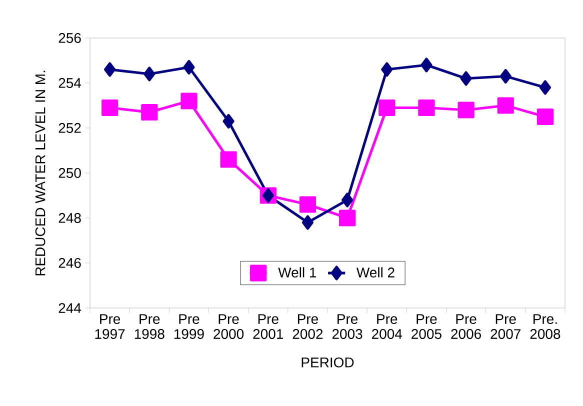 The height and width of the screenshot is (406, 583). I want to click on x-tick-label: Pre 2007, so click(505, 326).